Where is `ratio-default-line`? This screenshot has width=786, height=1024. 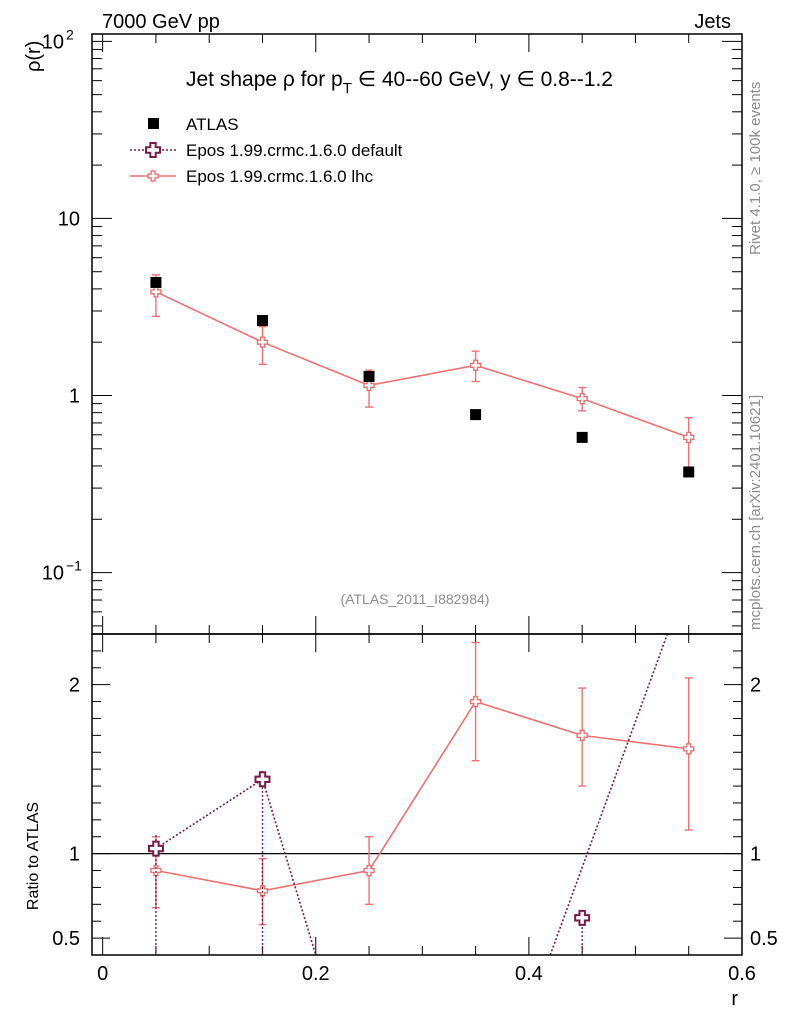 ratio-default-line is located at coordinates (209, 814).